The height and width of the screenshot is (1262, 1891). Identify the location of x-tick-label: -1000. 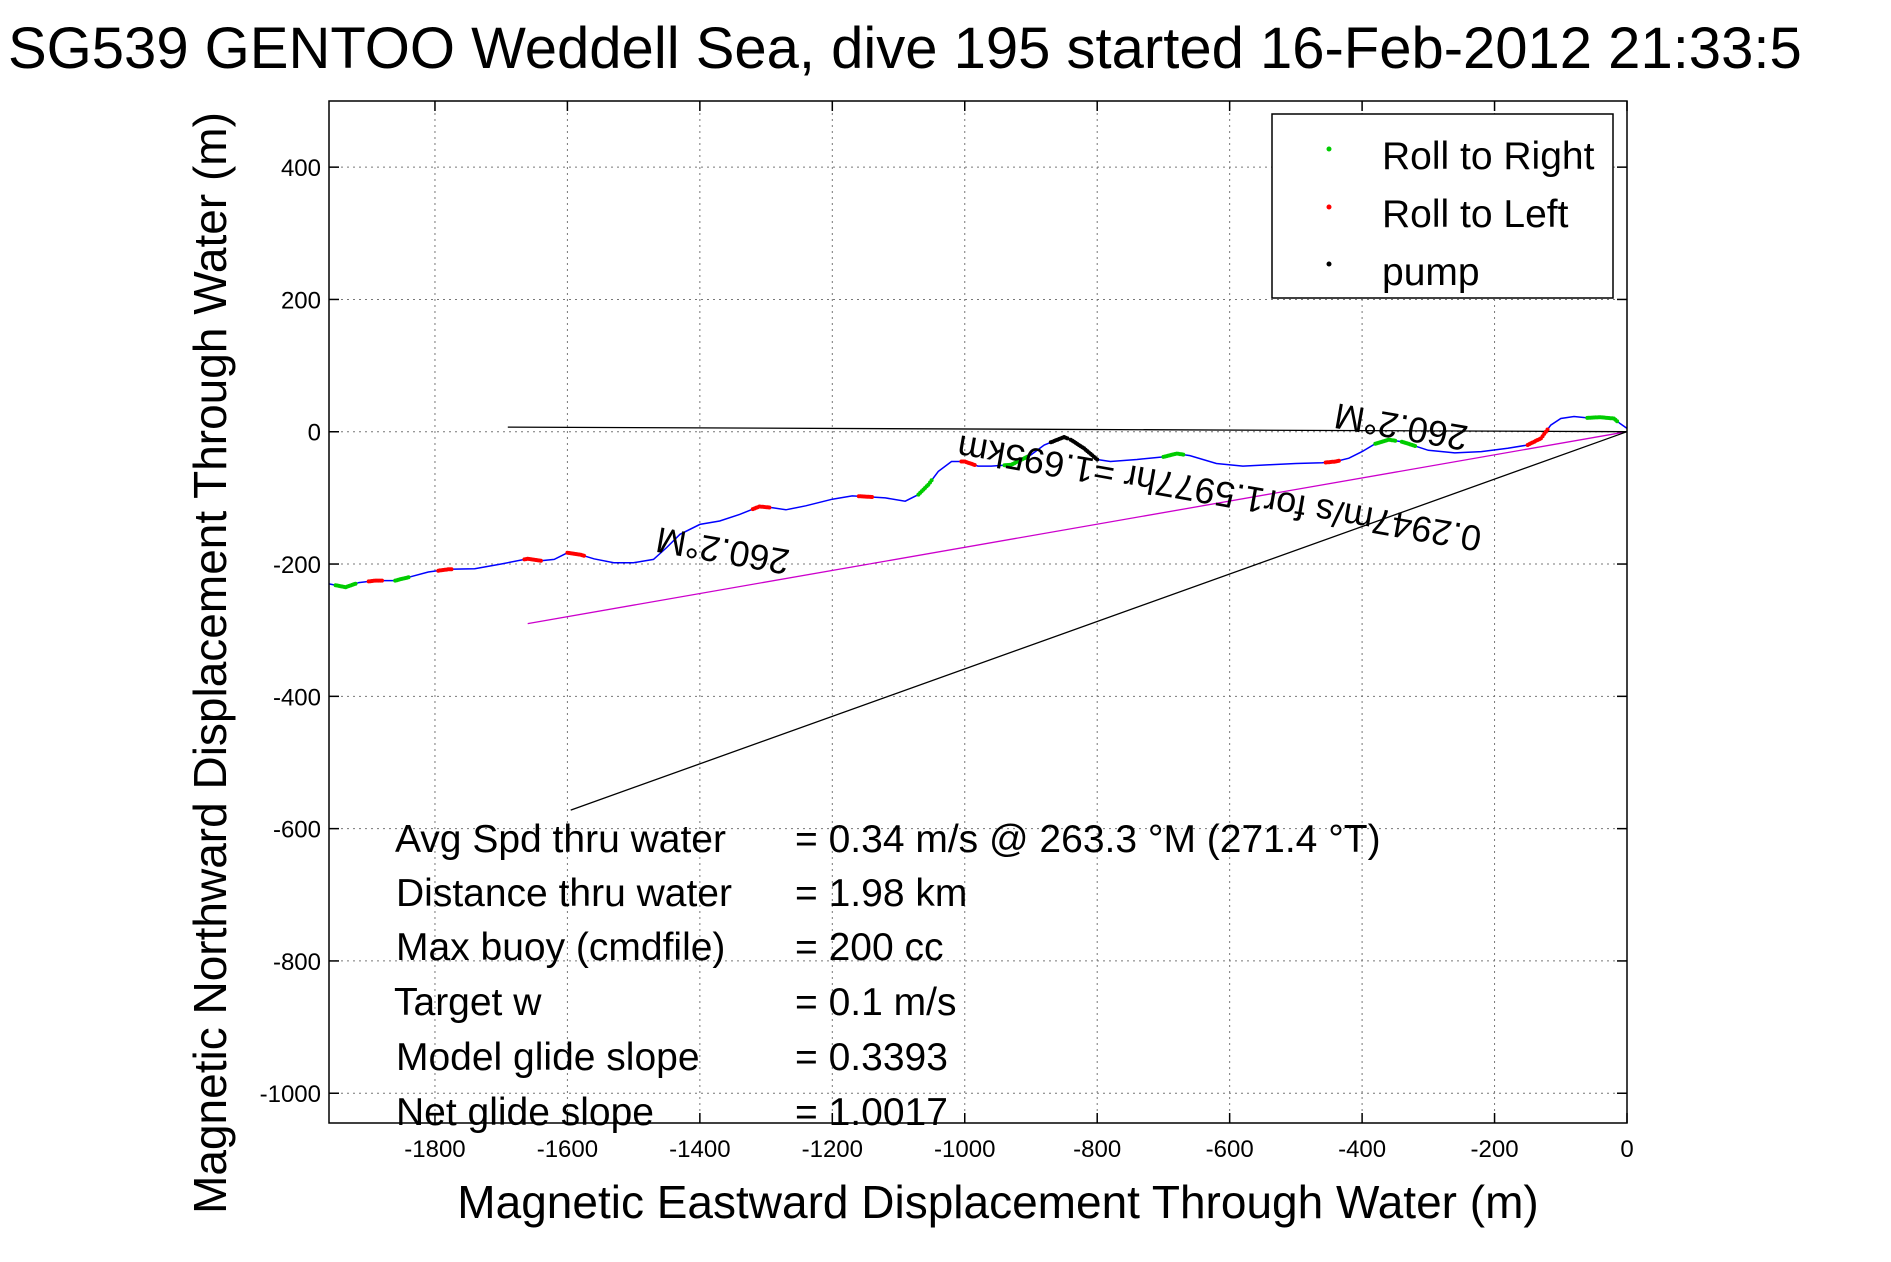
(964, 1149).